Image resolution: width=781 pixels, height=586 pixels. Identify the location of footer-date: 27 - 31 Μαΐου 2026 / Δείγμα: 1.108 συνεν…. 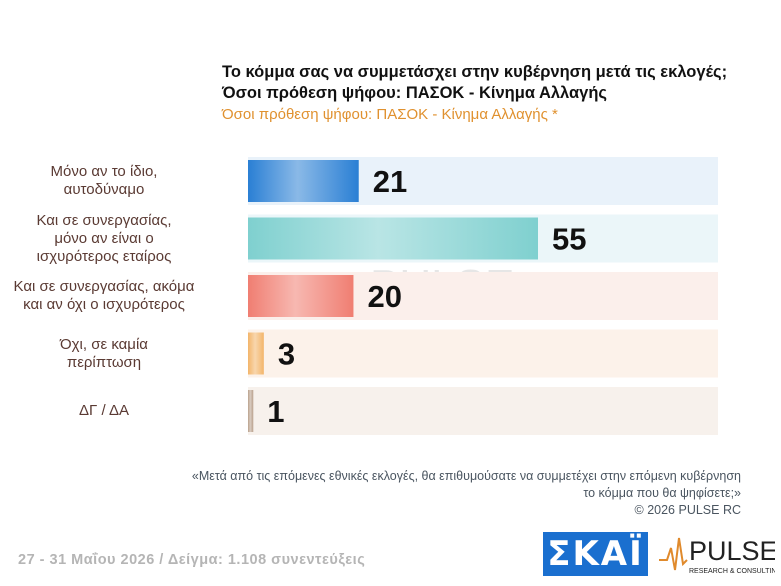
(192, 560).